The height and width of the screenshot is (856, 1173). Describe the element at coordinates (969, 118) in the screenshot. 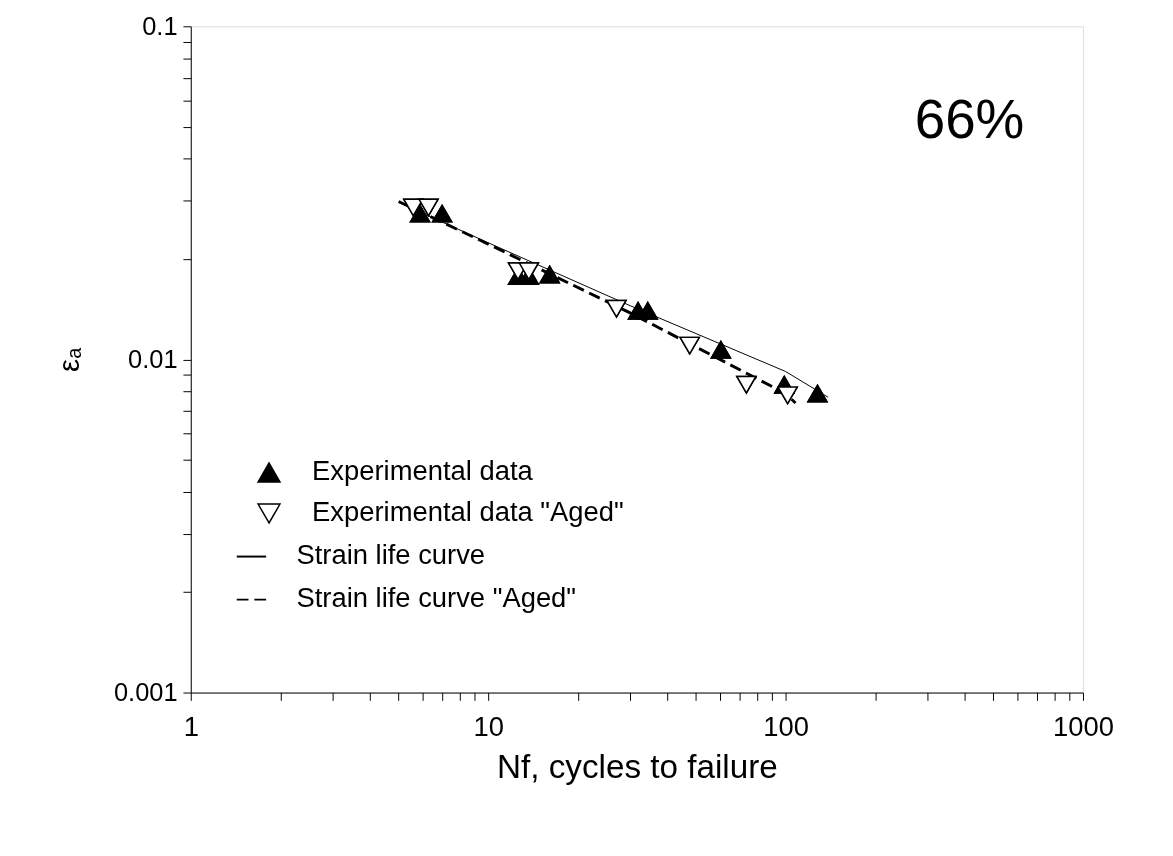

I see `annotation: 66%` at that location.